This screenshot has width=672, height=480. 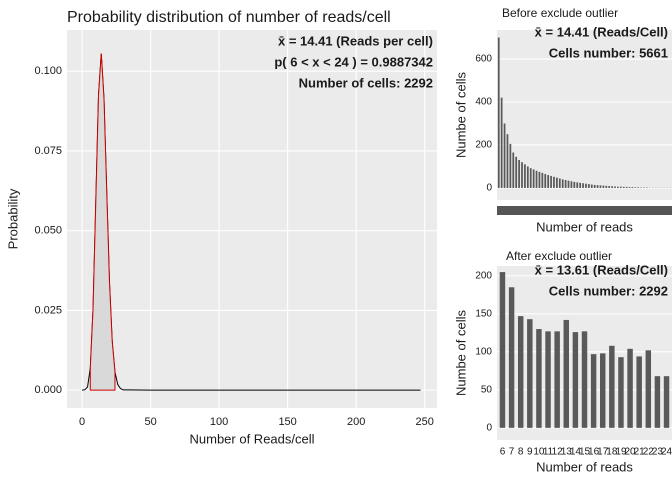 What do you see at coordinates (585, 452) in the screenshot?
I see `x-tick-label: 15` at bounding box center [585, 452].